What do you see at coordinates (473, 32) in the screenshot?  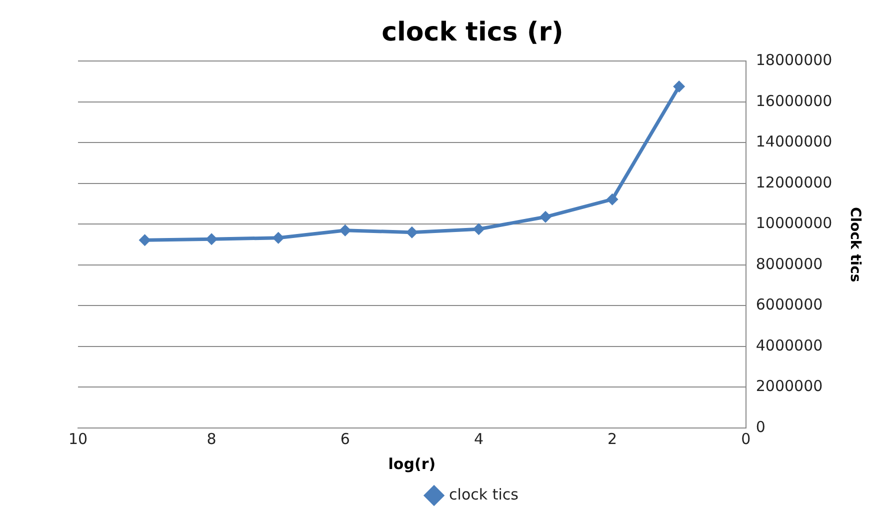 I see `chart-title: clock tics (r)` at bounding box center [473, 32].